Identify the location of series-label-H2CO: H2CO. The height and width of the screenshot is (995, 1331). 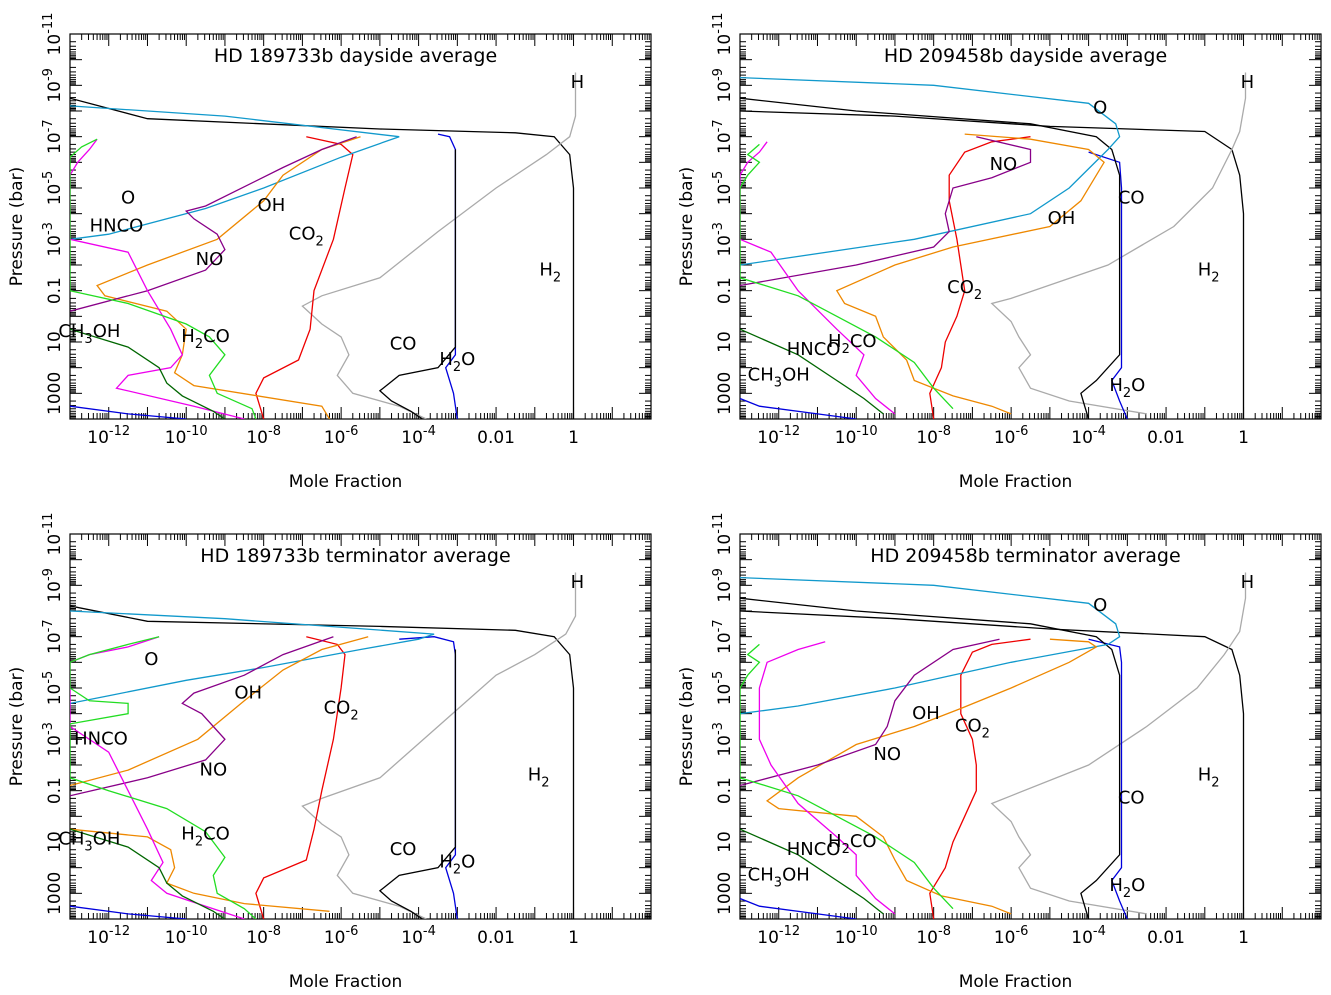
(205, 339).